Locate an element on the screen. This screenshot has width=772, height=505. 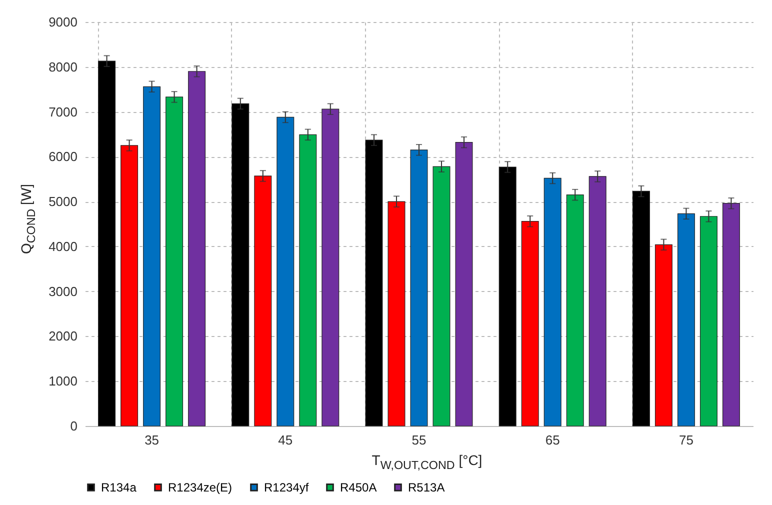
x-tick-label: 65 is located at coordinates (552, 440).